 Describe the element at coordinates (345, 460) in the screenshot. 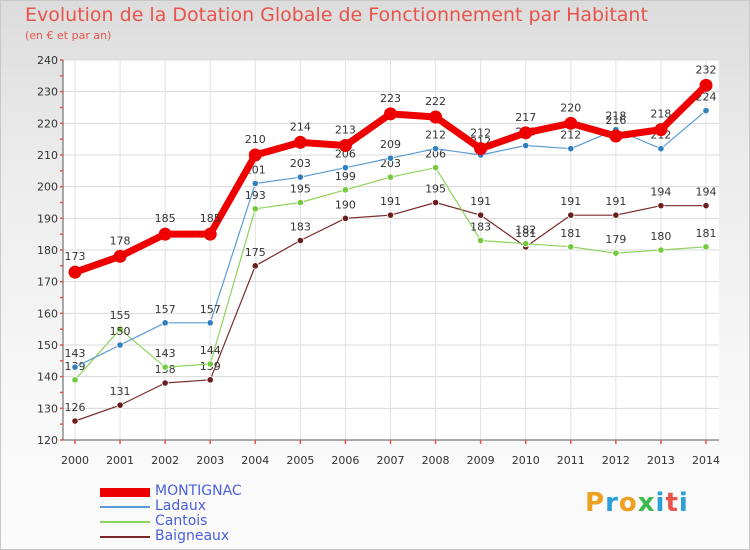

I see `x-tick-label: 2006` at that location.